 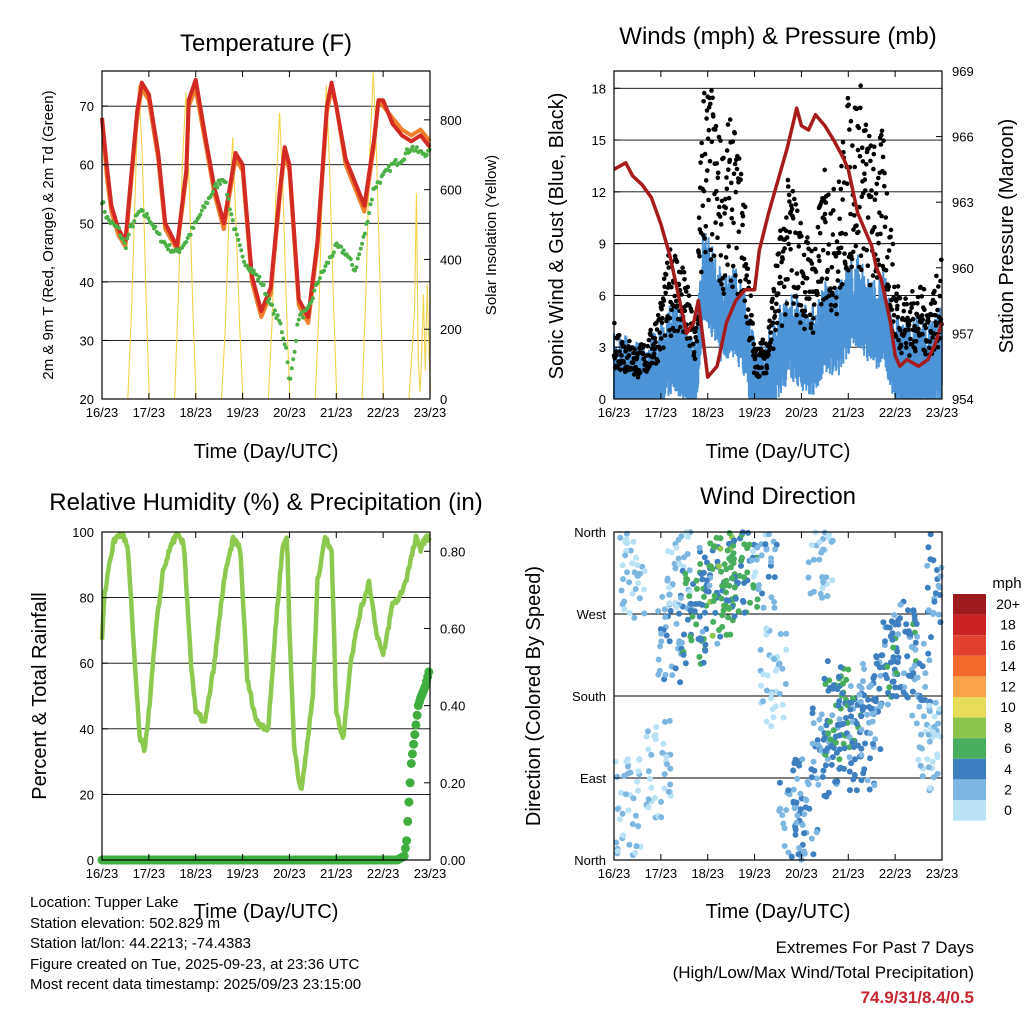 What do you see at coordinates (963, 71) in the screenshot?
I see `winds-y2-tick-label: 969` at bounding box center [963, 71].